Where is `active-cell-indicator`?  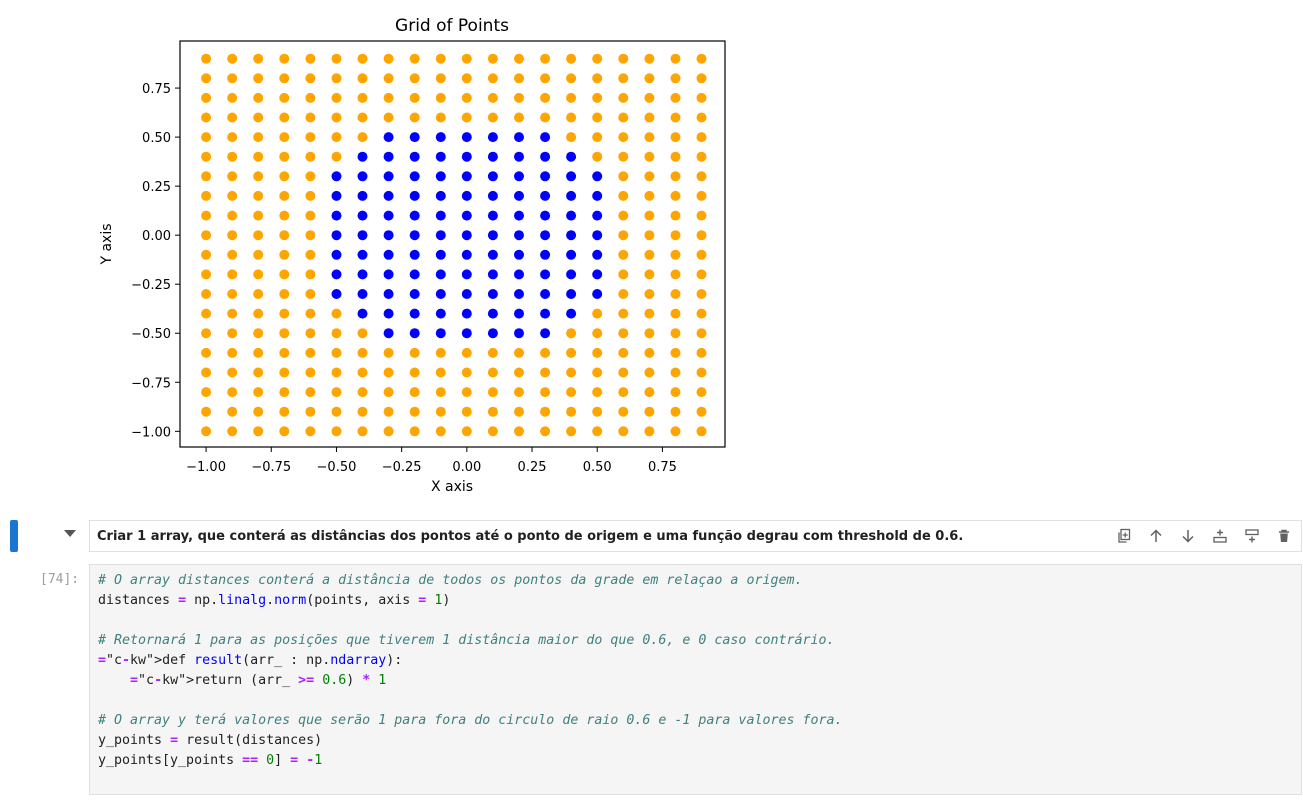 active-cell-indicator is located at coordinates (14, 536).